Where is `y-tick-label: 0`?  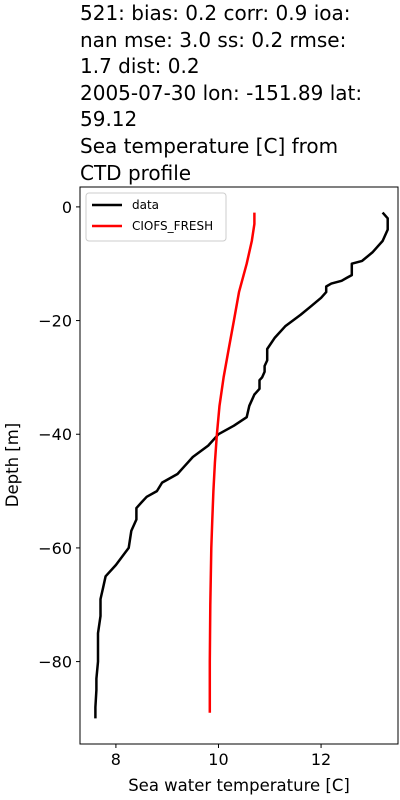
y-tick-label: 0 is located at coordinates (67, 207).